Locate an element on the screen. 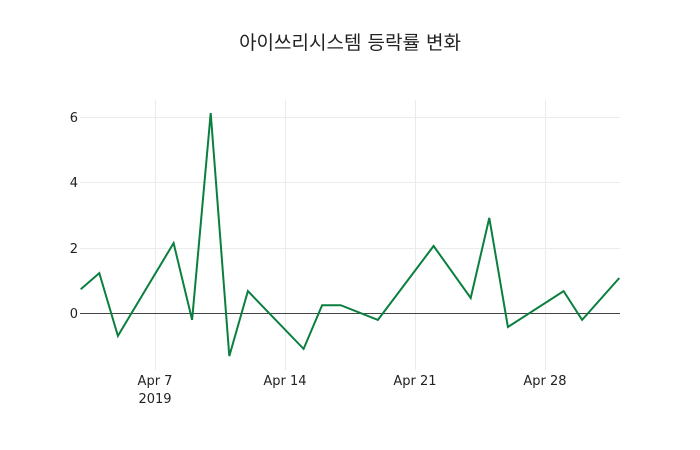 This screenshot has height=450, width=700. x-axis-ticks: Apr 7 2019 Apr 14 Apr 21 Apr 28 is located at coordinates (352, 390).